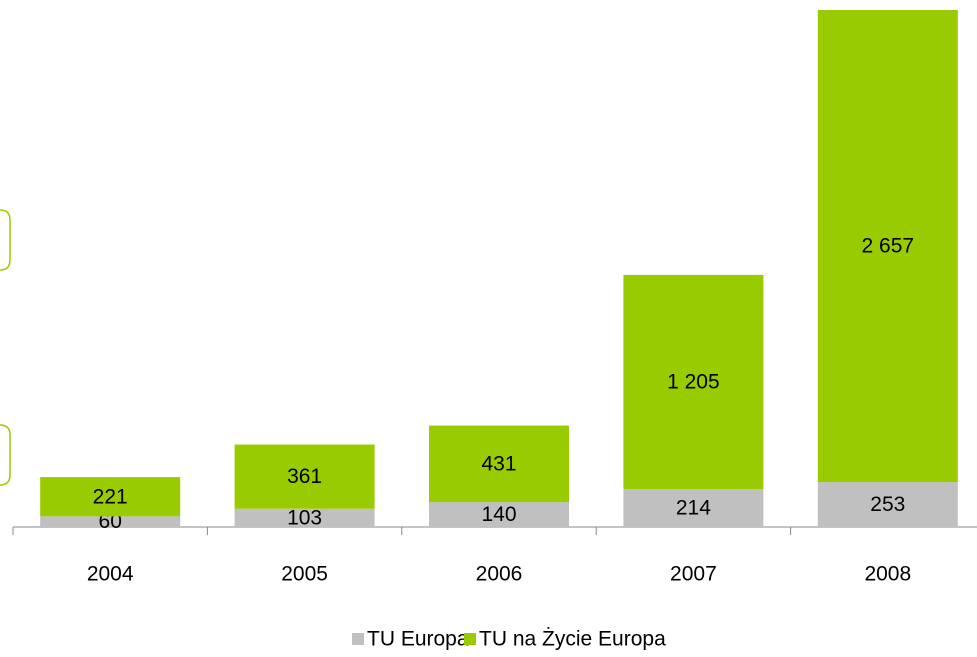  I want to click on x-tick-label: 2007, so click(693, 574).